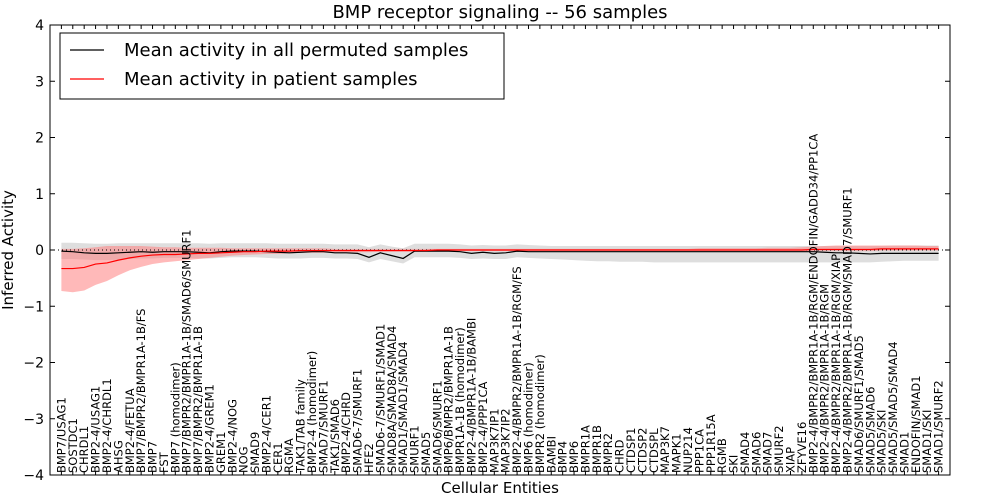  What do you see at coordinates (96, 429) in the screenshot?
I see `x-tick-label: BMP2-4/USAG1` at bounding box center [96, 429].